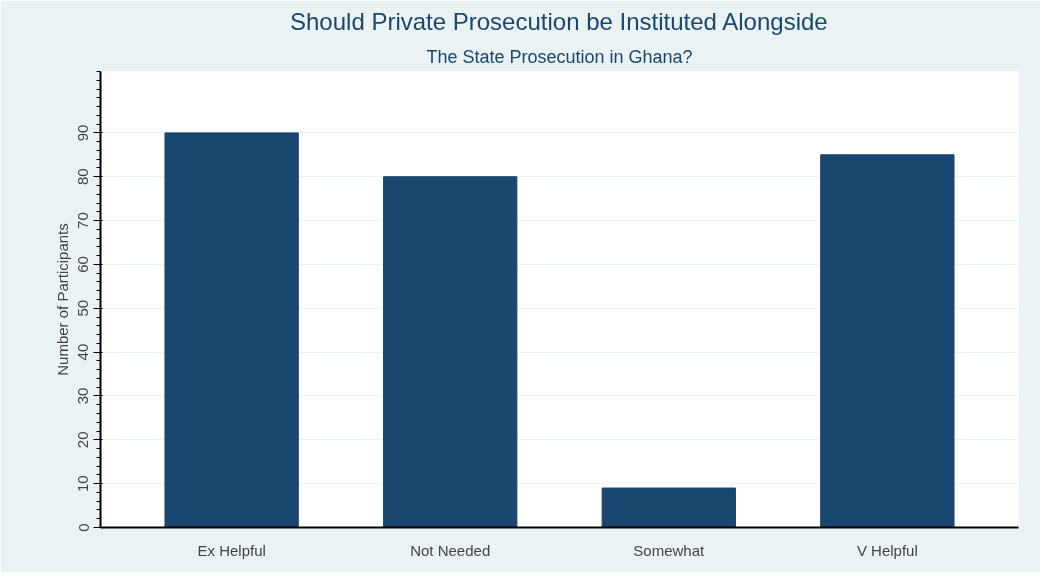 Image resolution: width=1044 pixels, height=576 pixels. Describe the element at coordinates (83, 352) in the screenshot. I see `y-tick-label: 40` at that location.